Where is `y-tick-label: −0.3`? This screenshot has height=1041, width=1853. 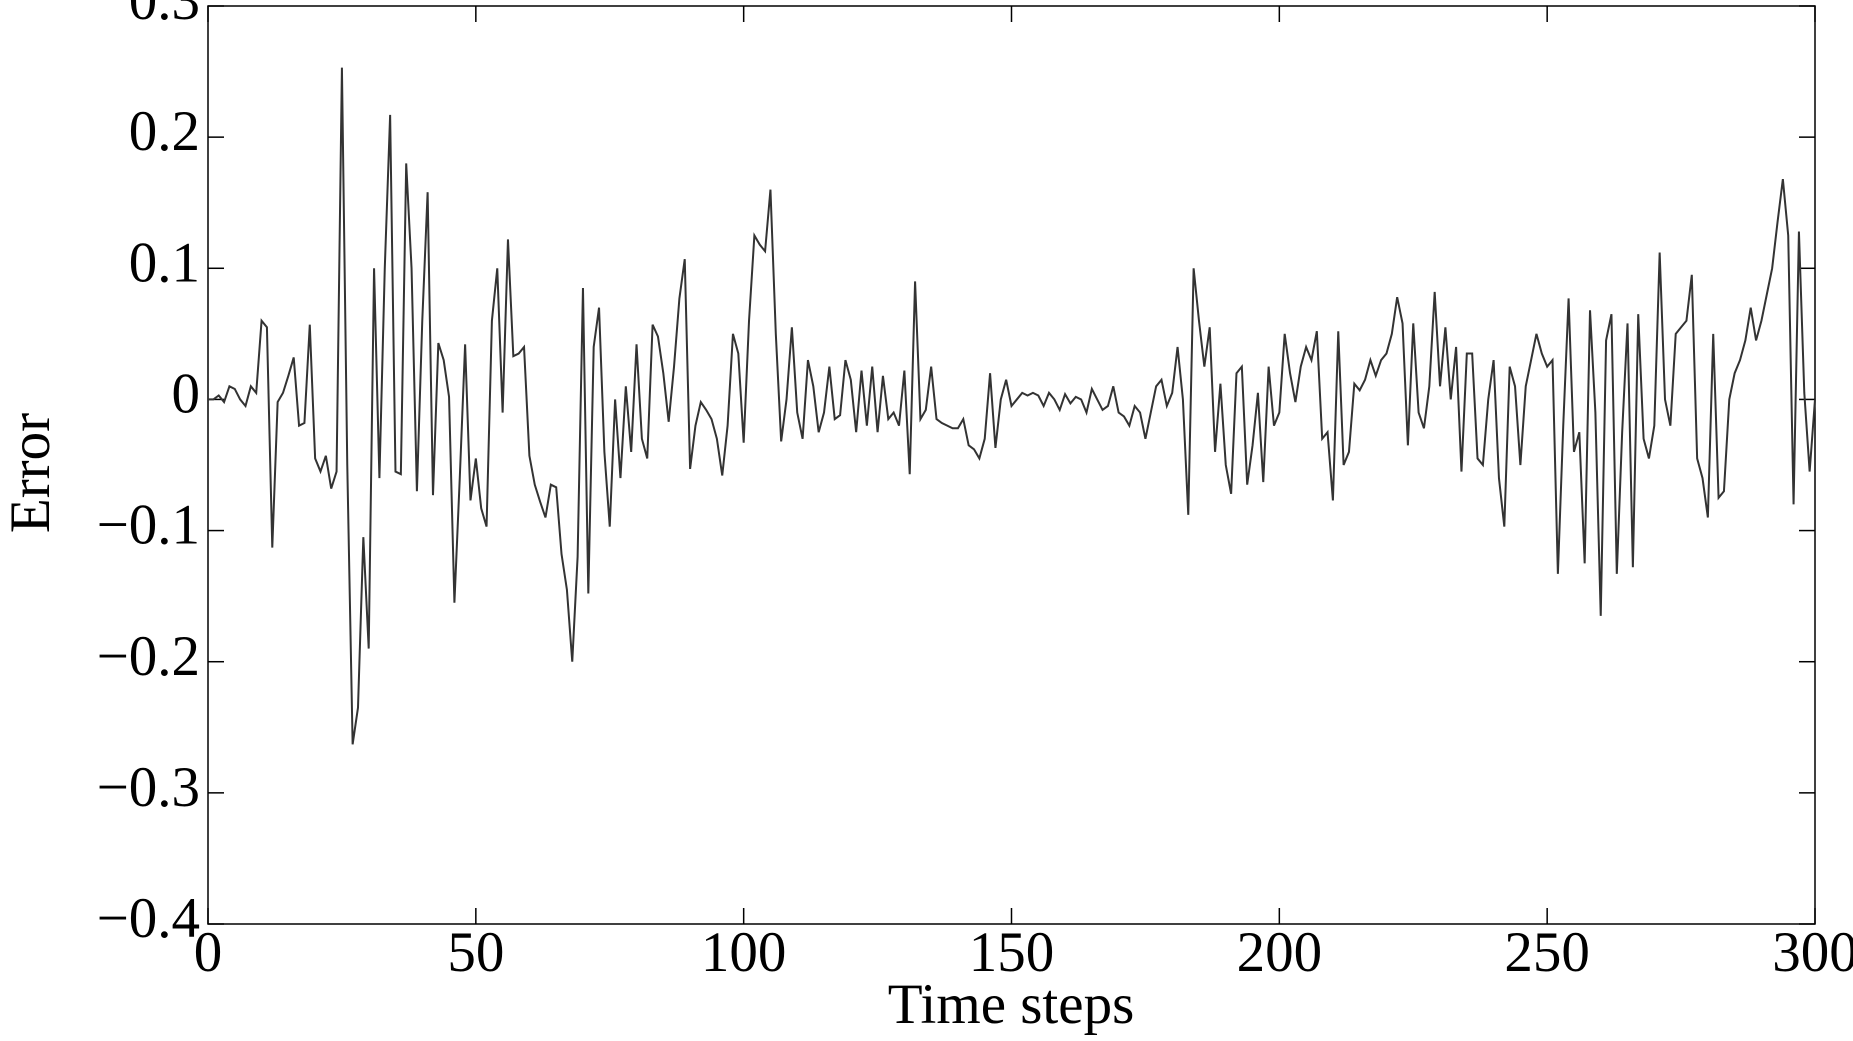 y-tick-label: −0.3 is located at coordinates (148, 787).